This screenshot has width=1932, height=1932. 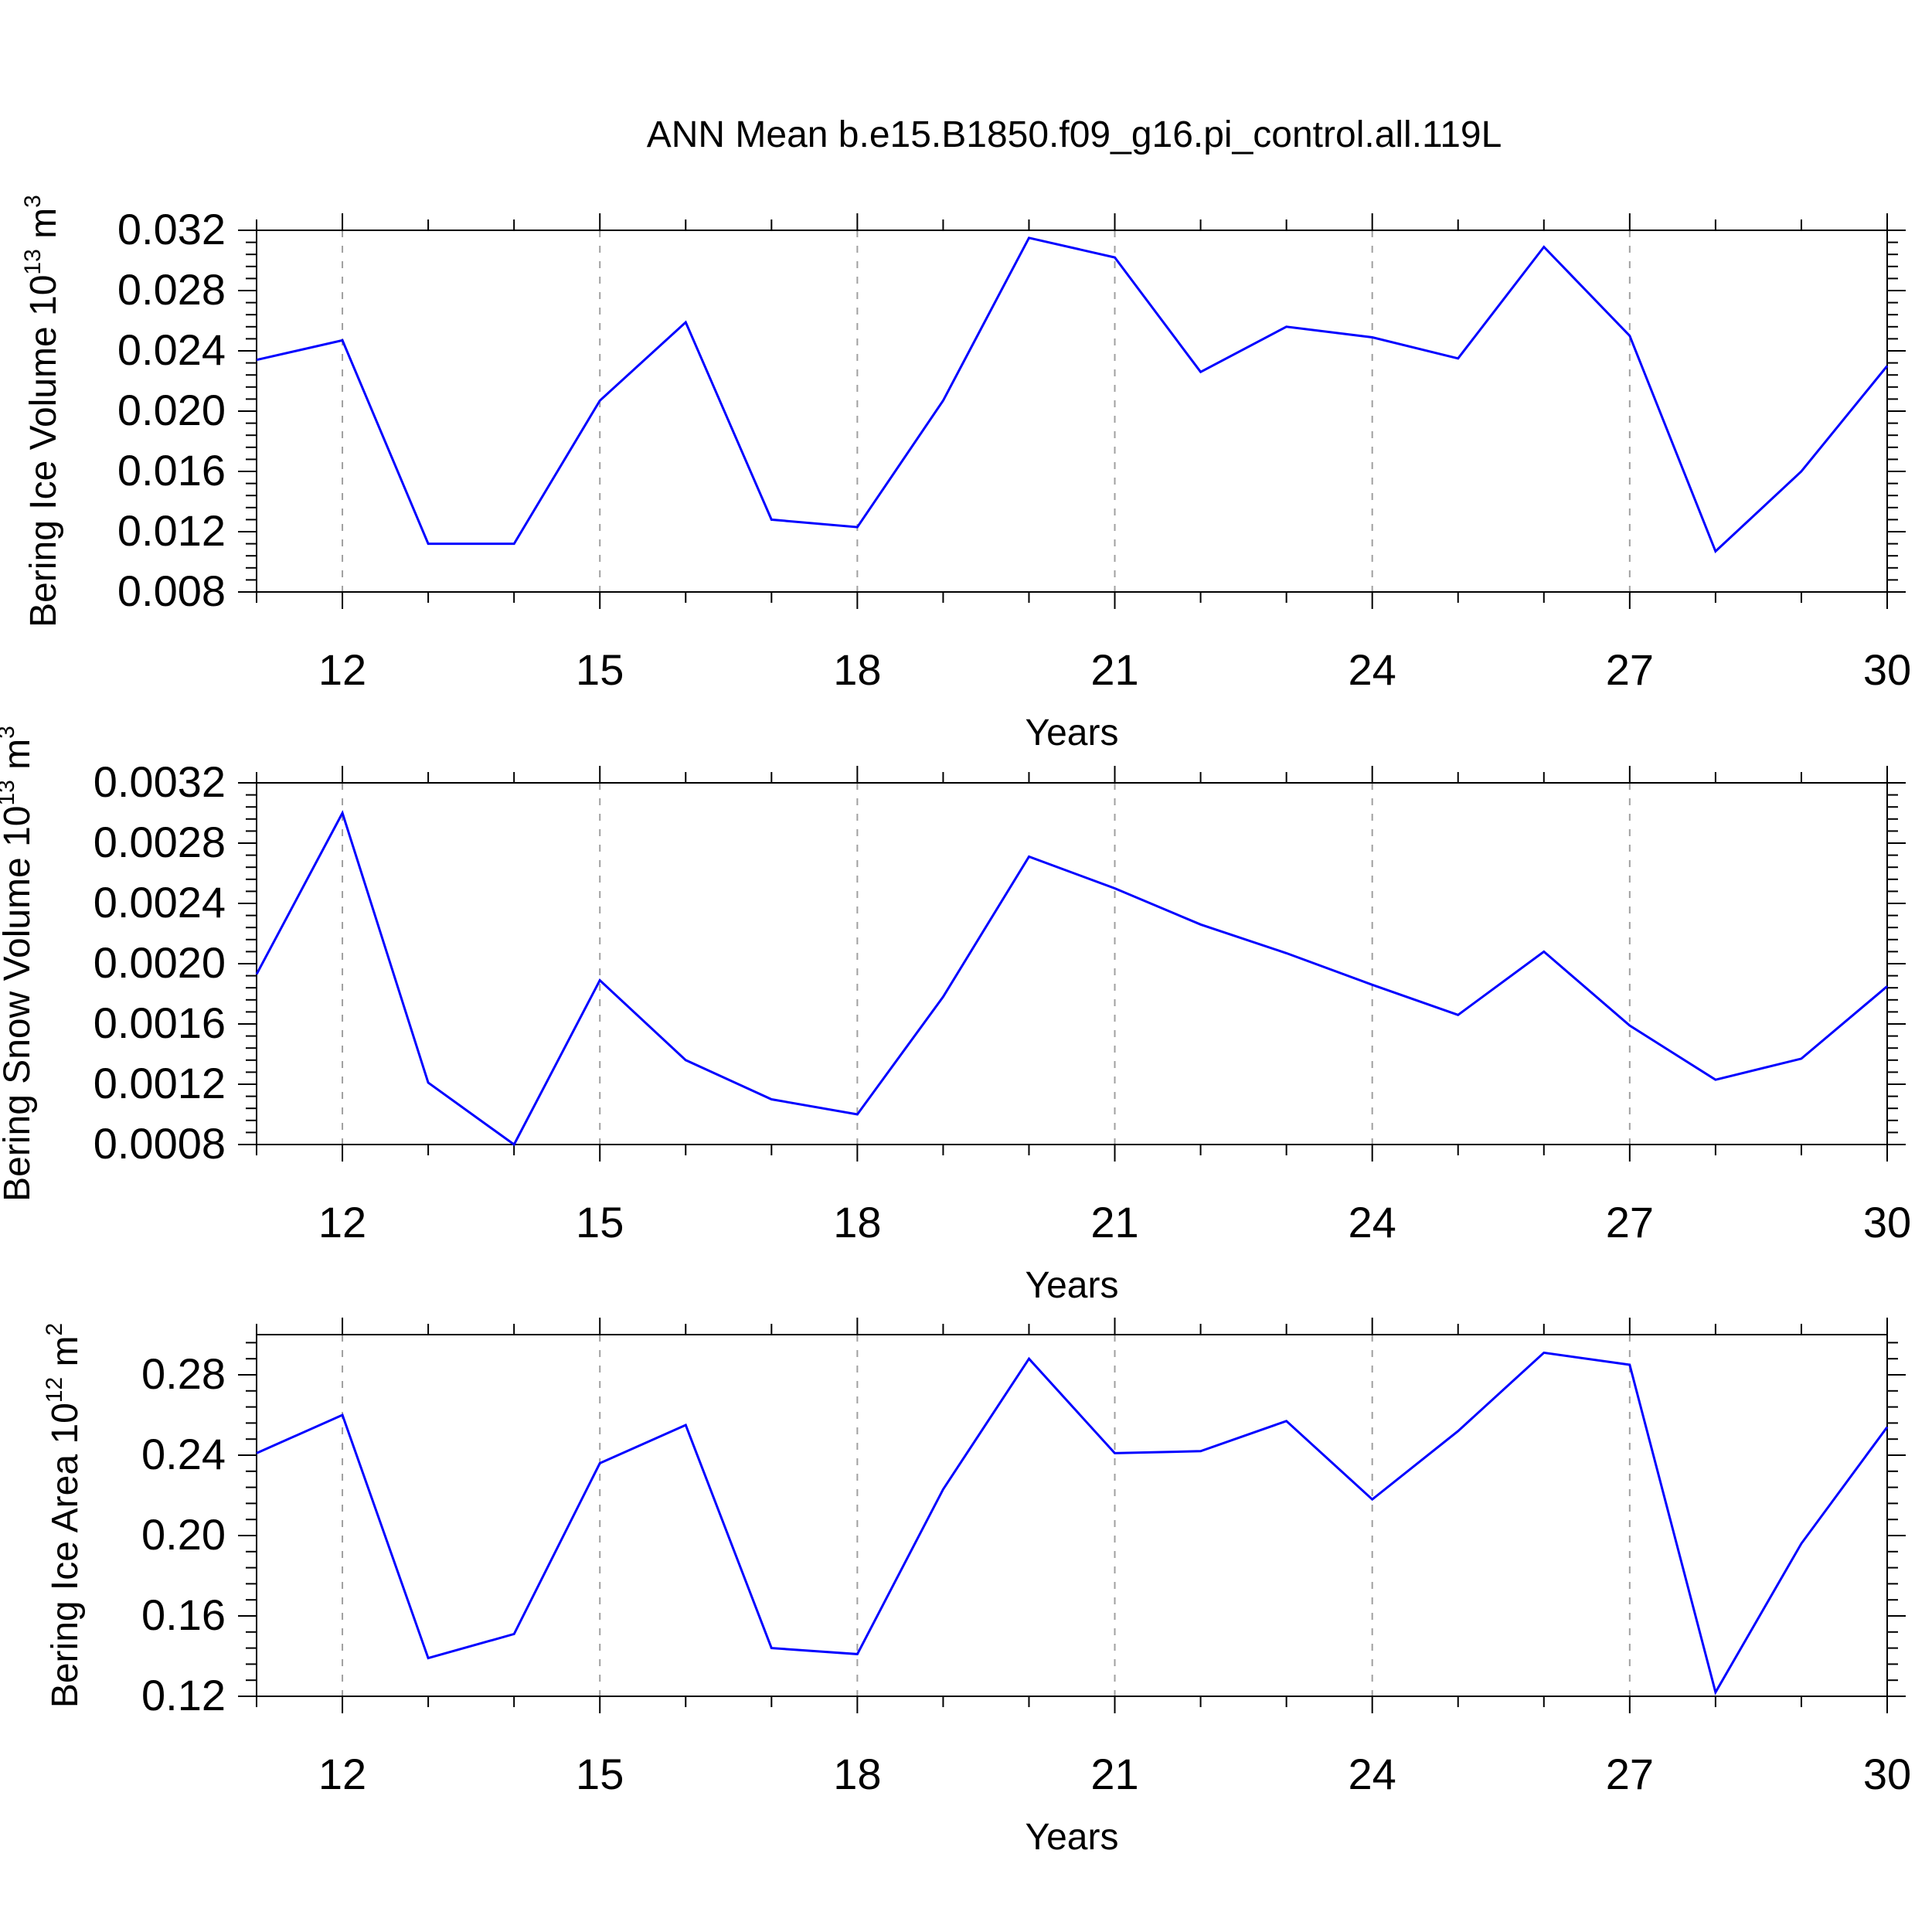 I want to click on y-tick-label: 0.024, so click(x=171, y=349).